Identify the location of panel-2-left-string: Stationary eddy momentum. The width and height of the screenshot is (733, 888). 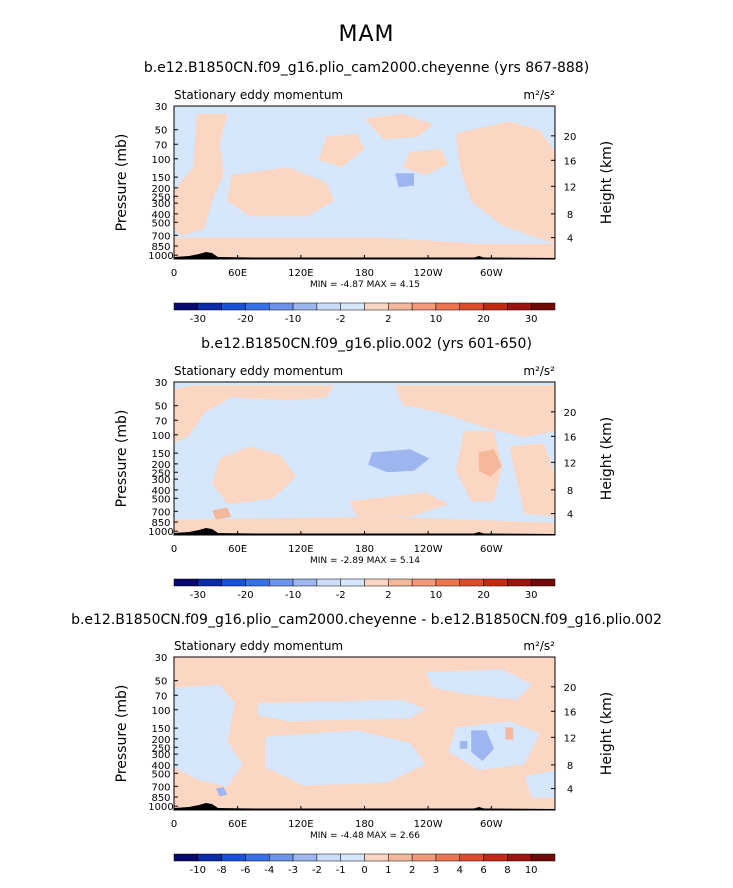
(258, 371).